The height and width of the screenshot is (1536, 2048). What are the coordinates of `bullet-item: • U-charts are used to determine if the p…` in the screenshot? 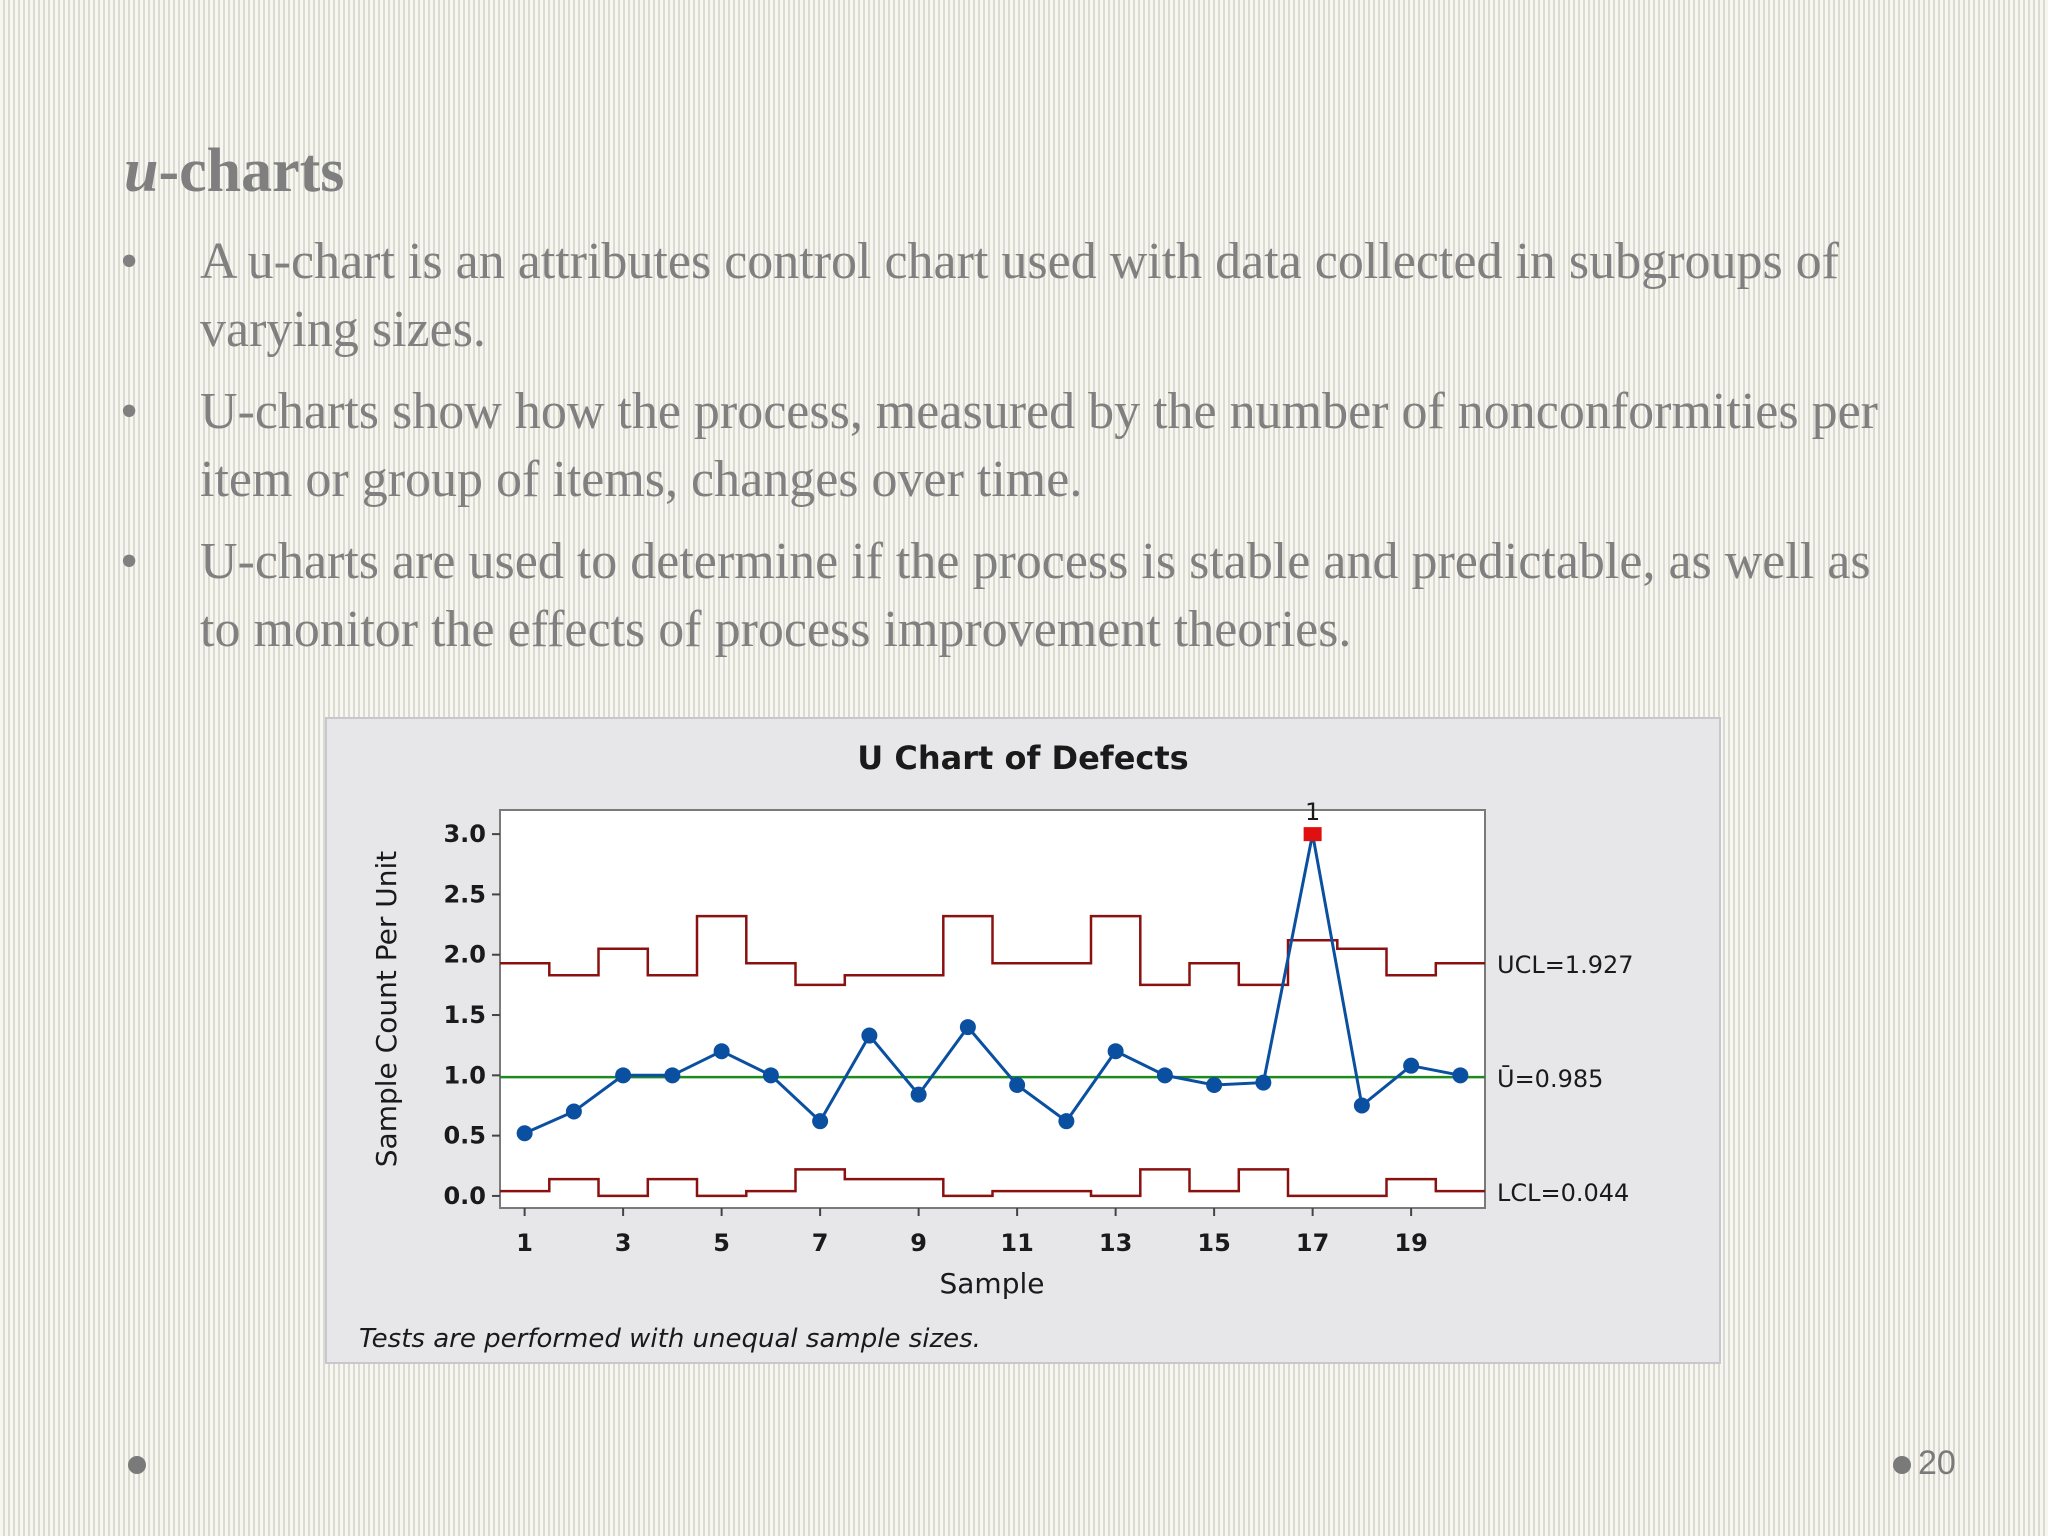 It's located at (1010, 596).